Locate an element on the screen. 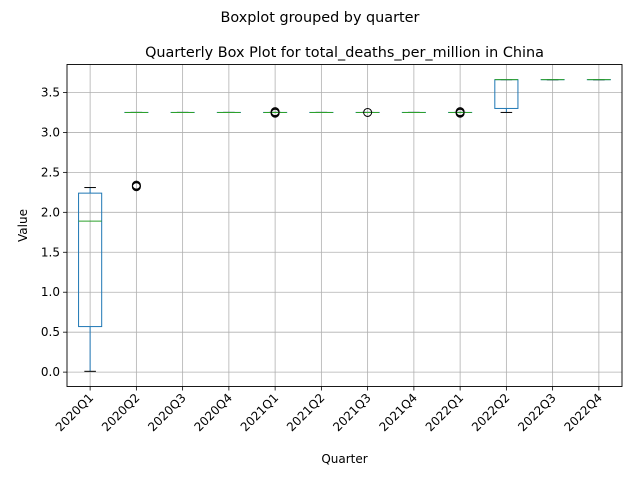  y-tick-label: 1.0 is located at coordinates (50, 292).